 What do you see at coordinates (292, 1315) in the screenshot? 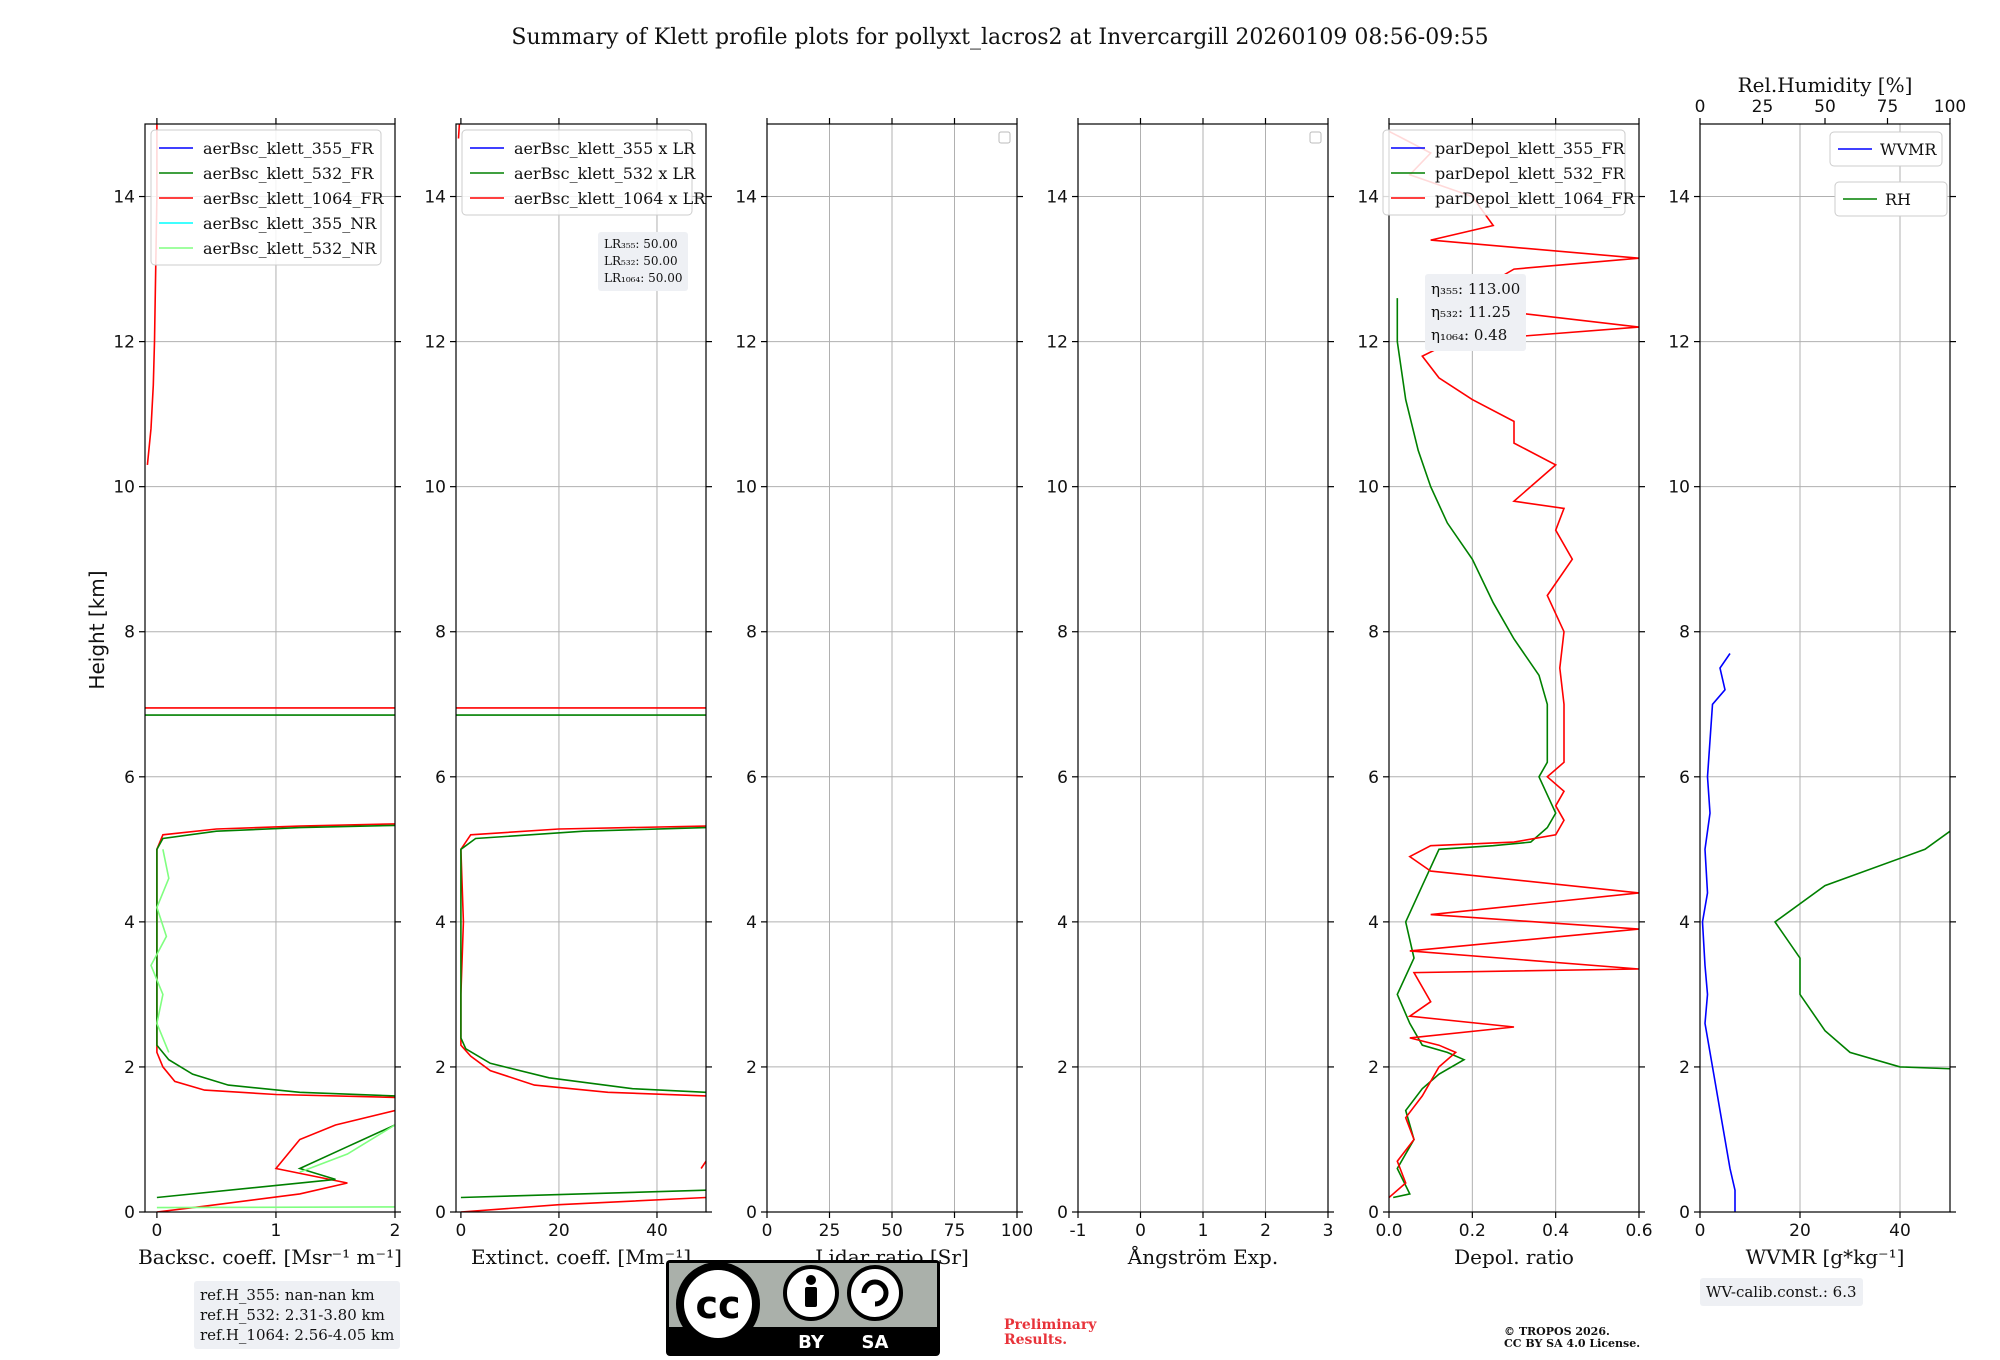
I see `ref-height-532: ref.H_532: 2.31-3.80 km` at bounding box center [292, 1315].